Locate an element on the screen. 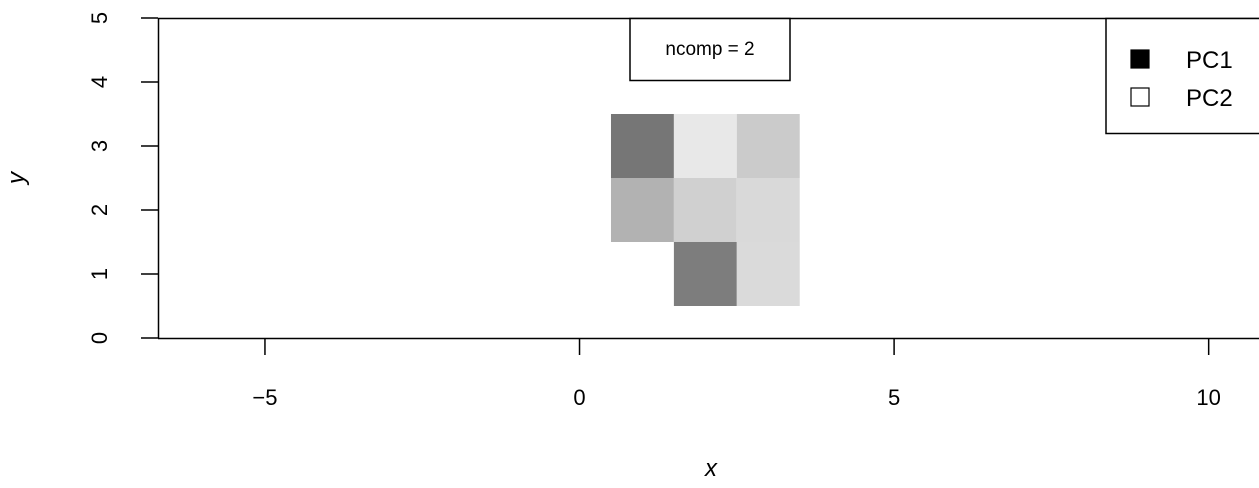  annotation-frame is located at coordinates (710, 49).